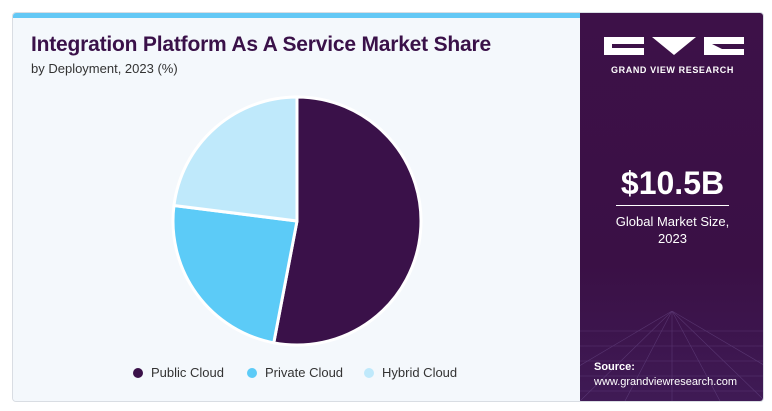 This screenshot has height=411, width=772. Describe the element at coordinates (104, 68) in the screenshot. I see `chart-subtitle: by Deployment, 2023 (%)` at that location.